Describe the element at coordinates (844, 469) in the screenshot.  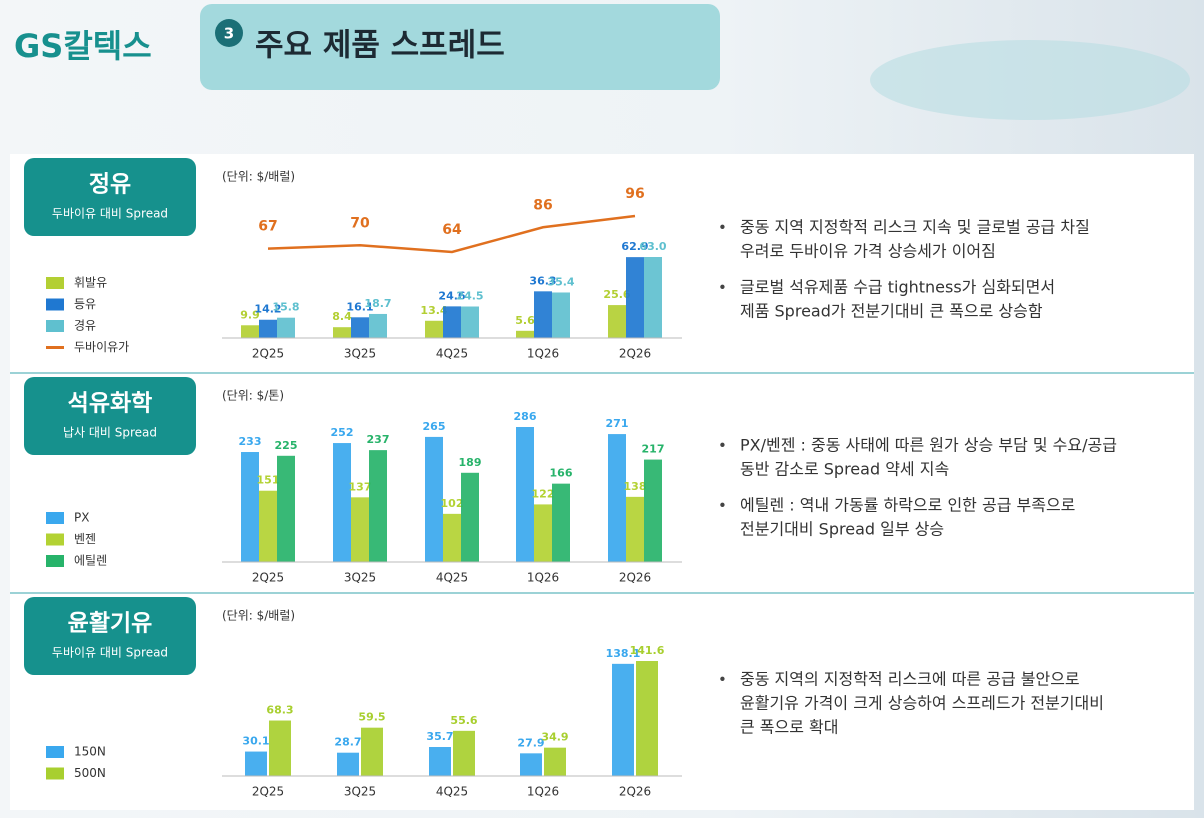
I see `bullet-text: 동반 감소로 Spread 약세 지속` at that location.